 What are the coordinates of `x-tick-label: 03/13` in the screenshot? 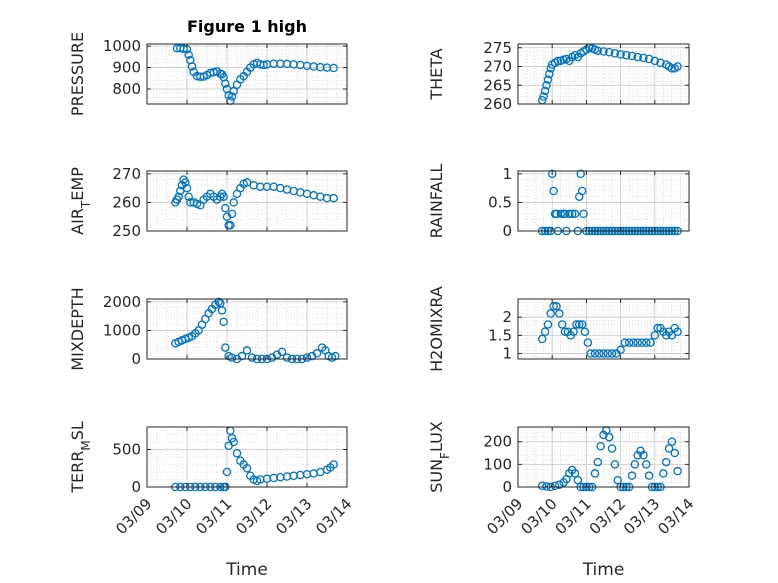 It's located at (641, 516).